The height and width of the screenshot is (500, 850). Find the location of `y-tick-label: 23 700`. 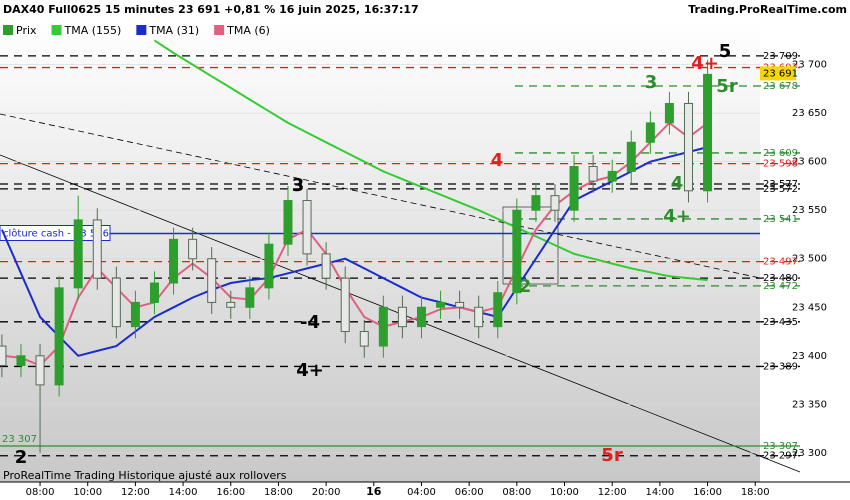

y-tick-label: 23 700 is located at coordinates (809, 65).